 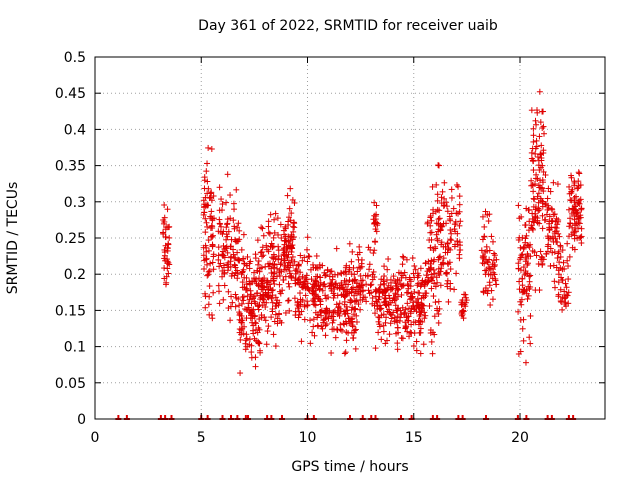 I want to click on x-tick-label: 10, so click(x=308, y=438).